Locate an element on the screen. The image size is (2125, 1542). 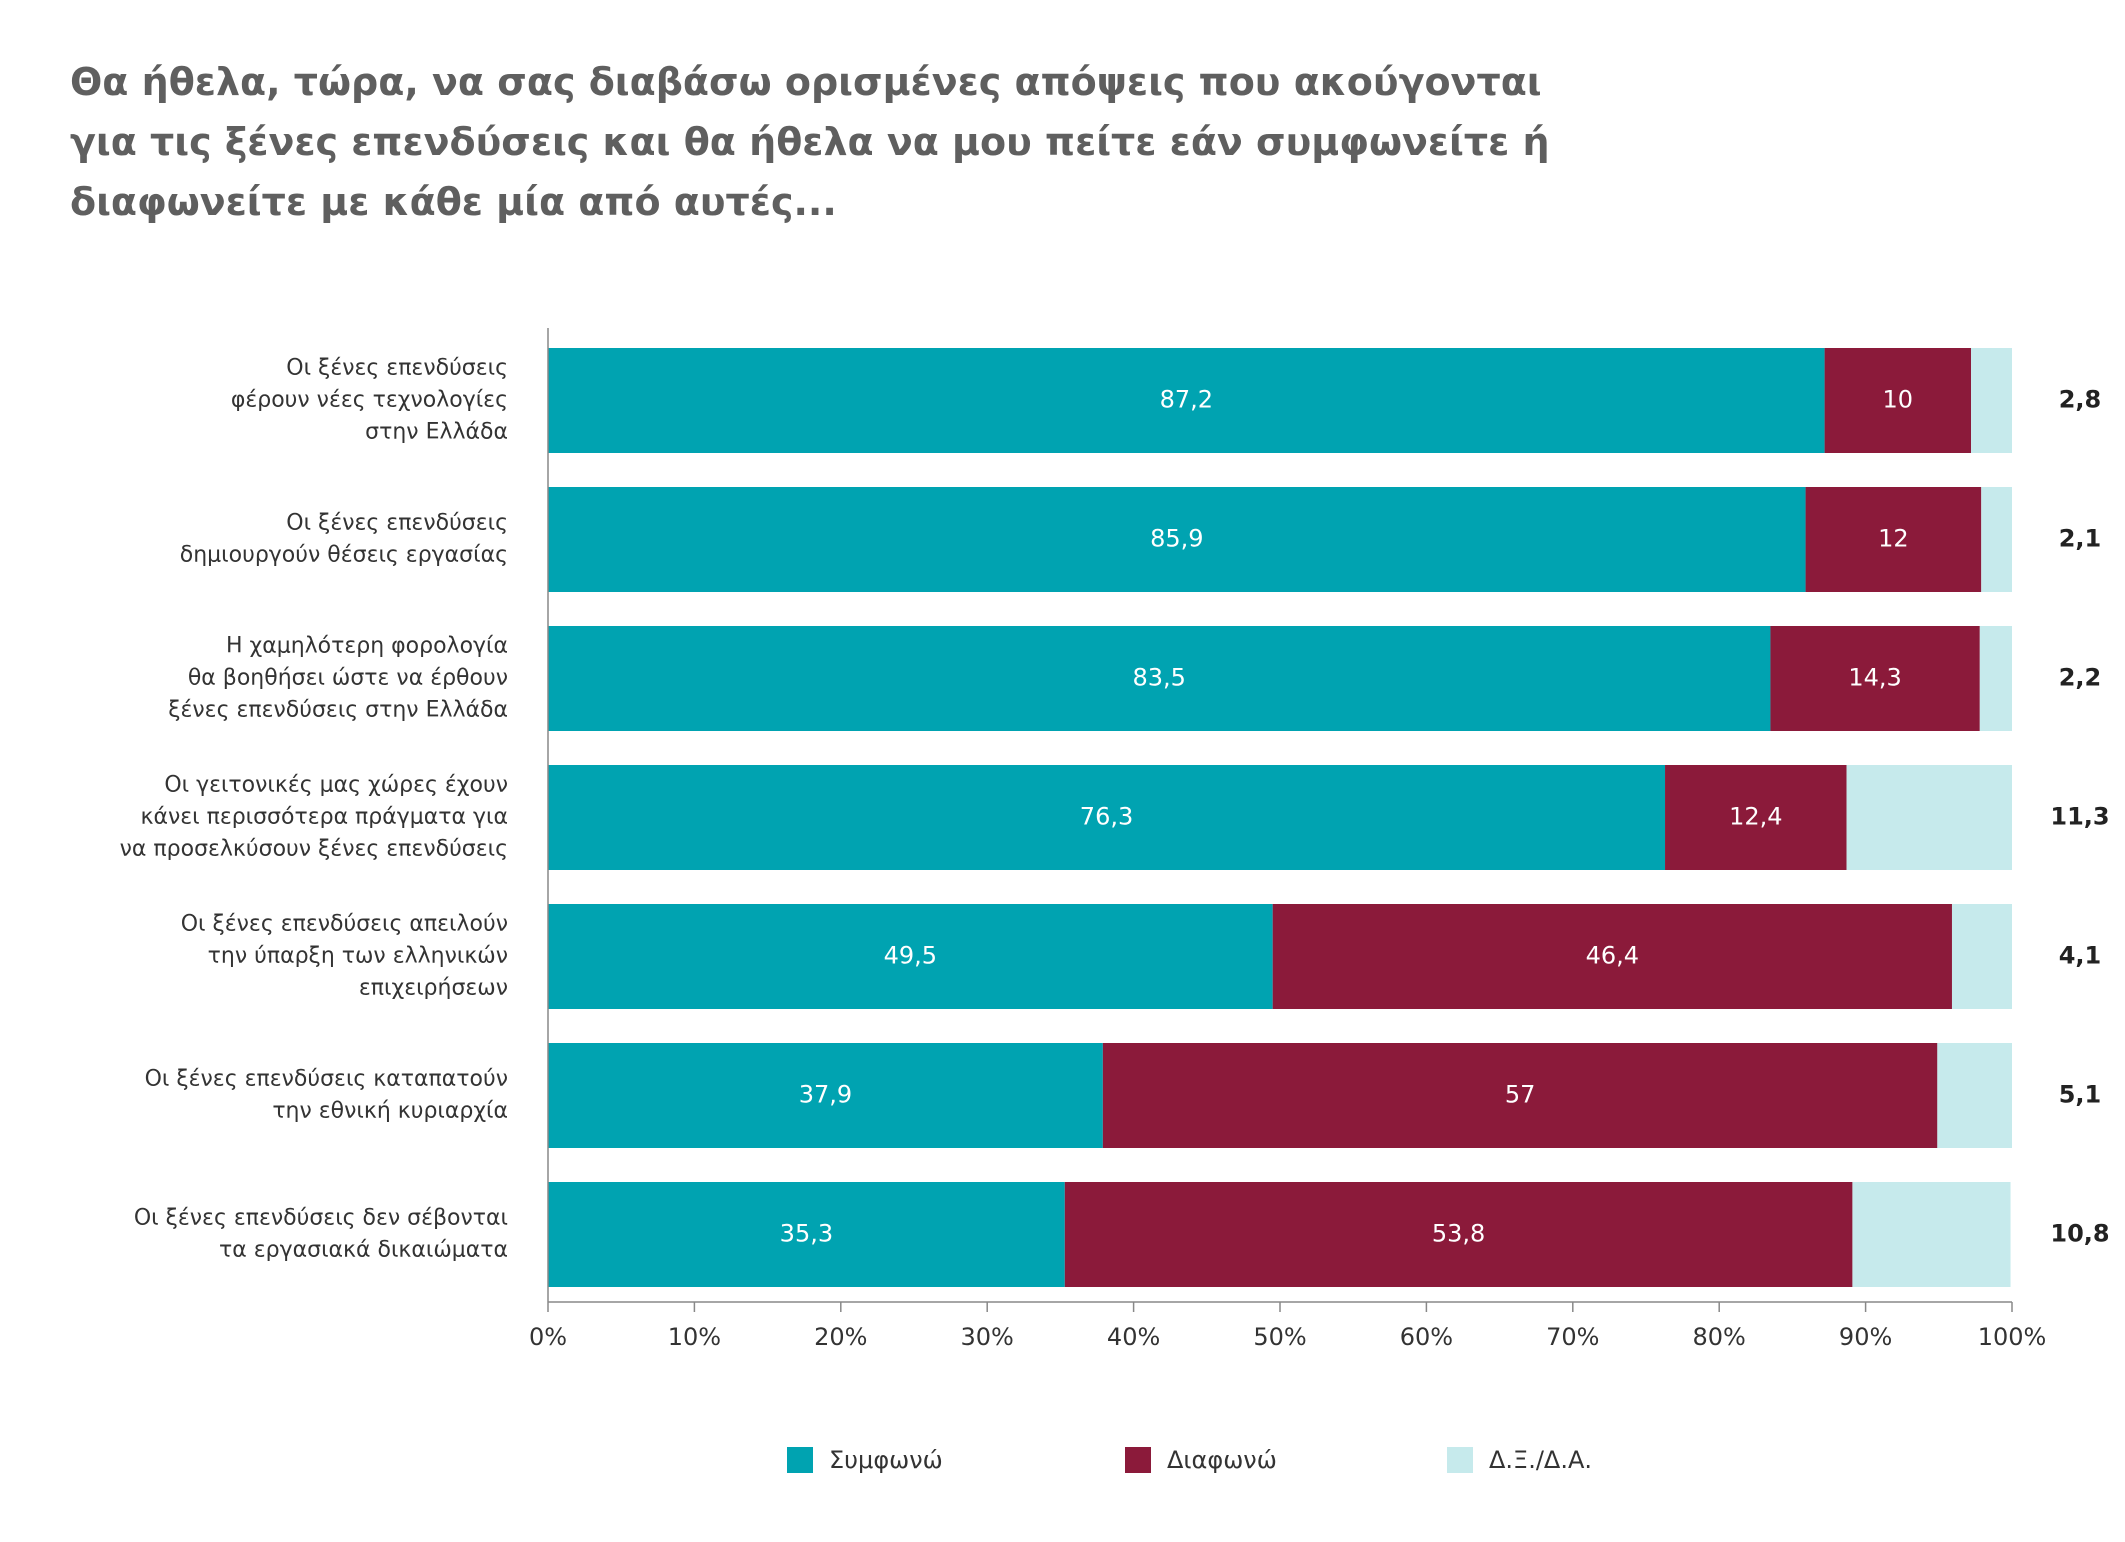
data-label: 83,5 is located at coordinates (1159, 678).